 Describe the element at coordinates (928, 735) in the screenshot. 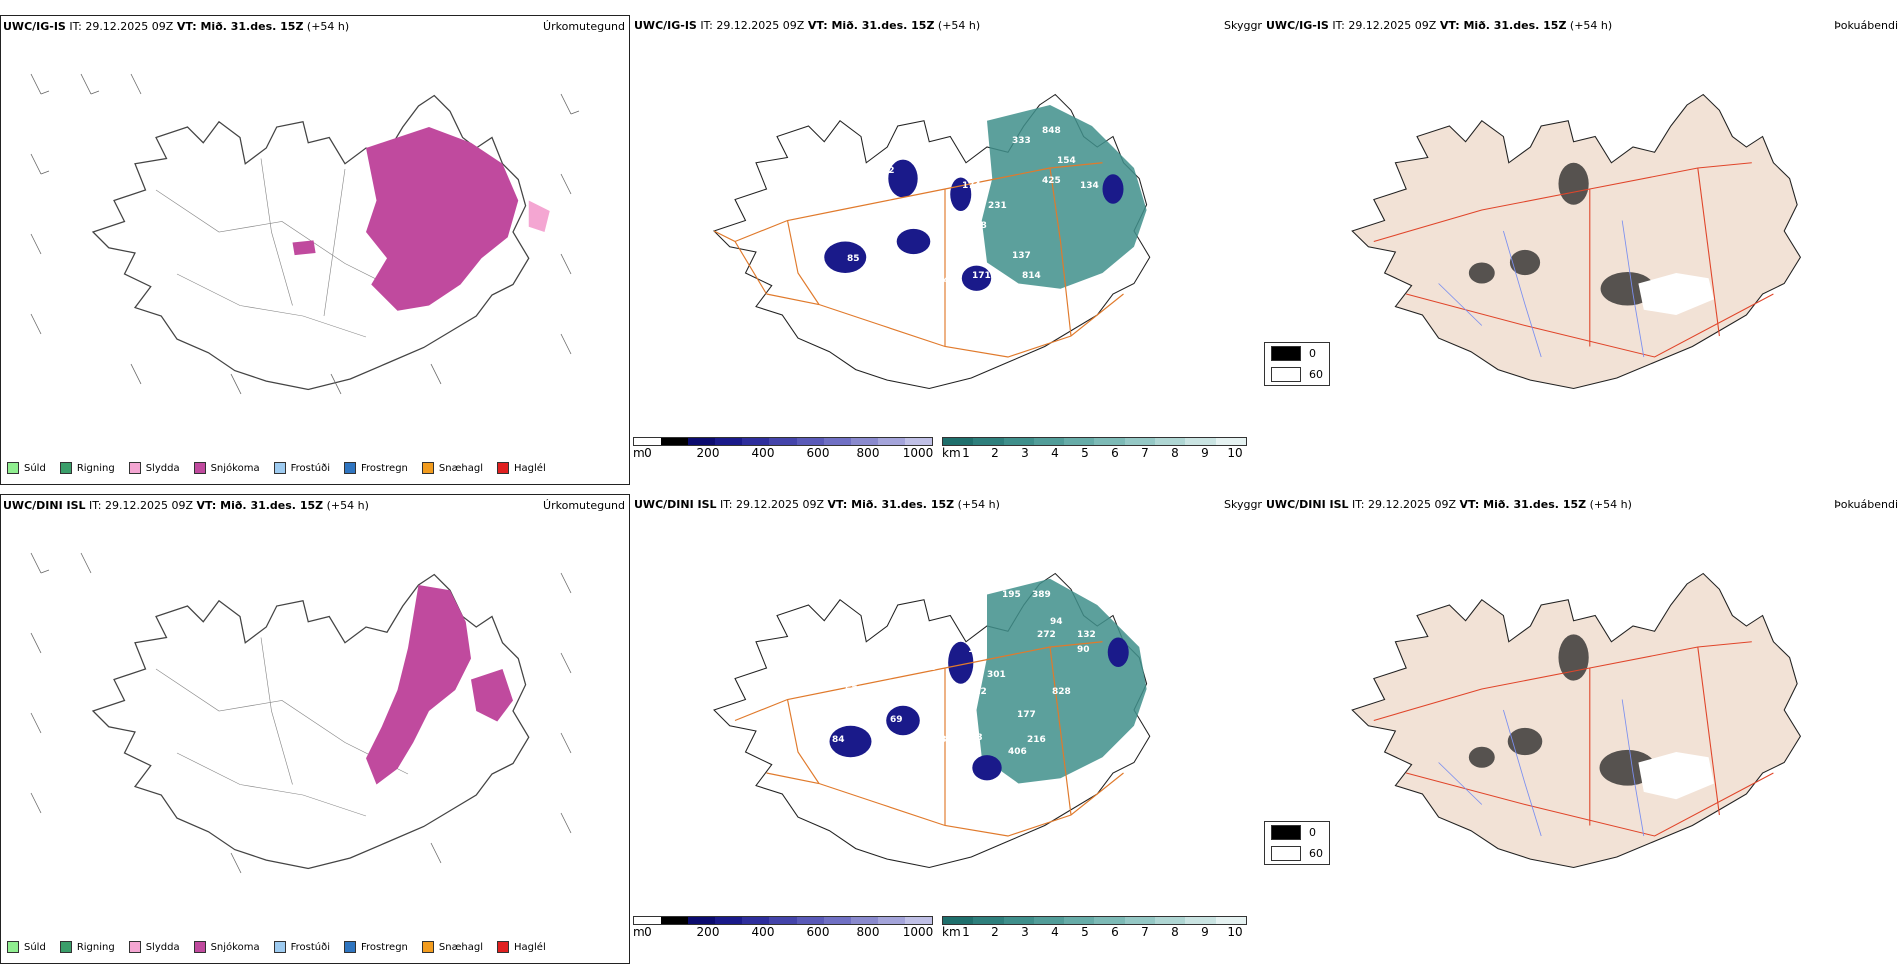

I see `vis-value: 29` at that location.